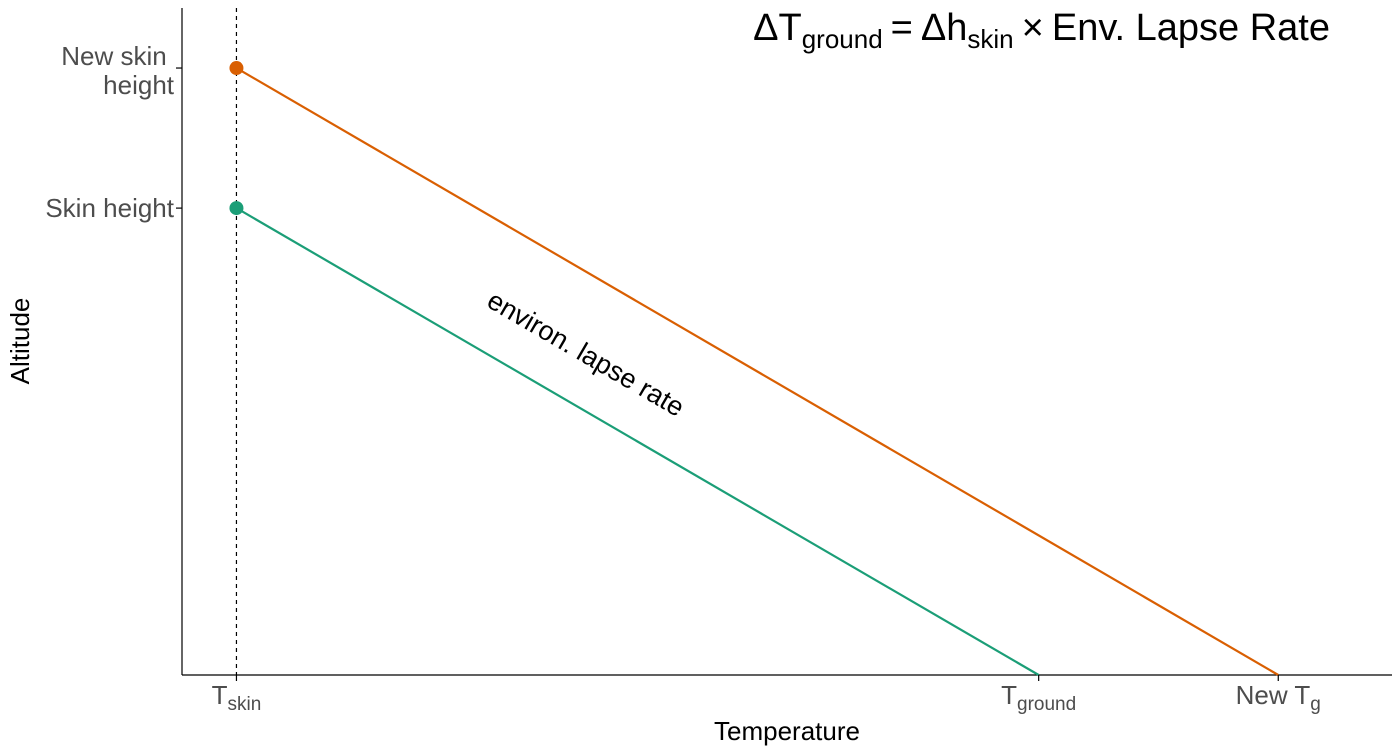 The height and width of the screenshot is (750, 1400). What do you see at coordinates (236, 208) in the screenshot?
I see `series-teal-start-point` at bounding box center [236, 208].